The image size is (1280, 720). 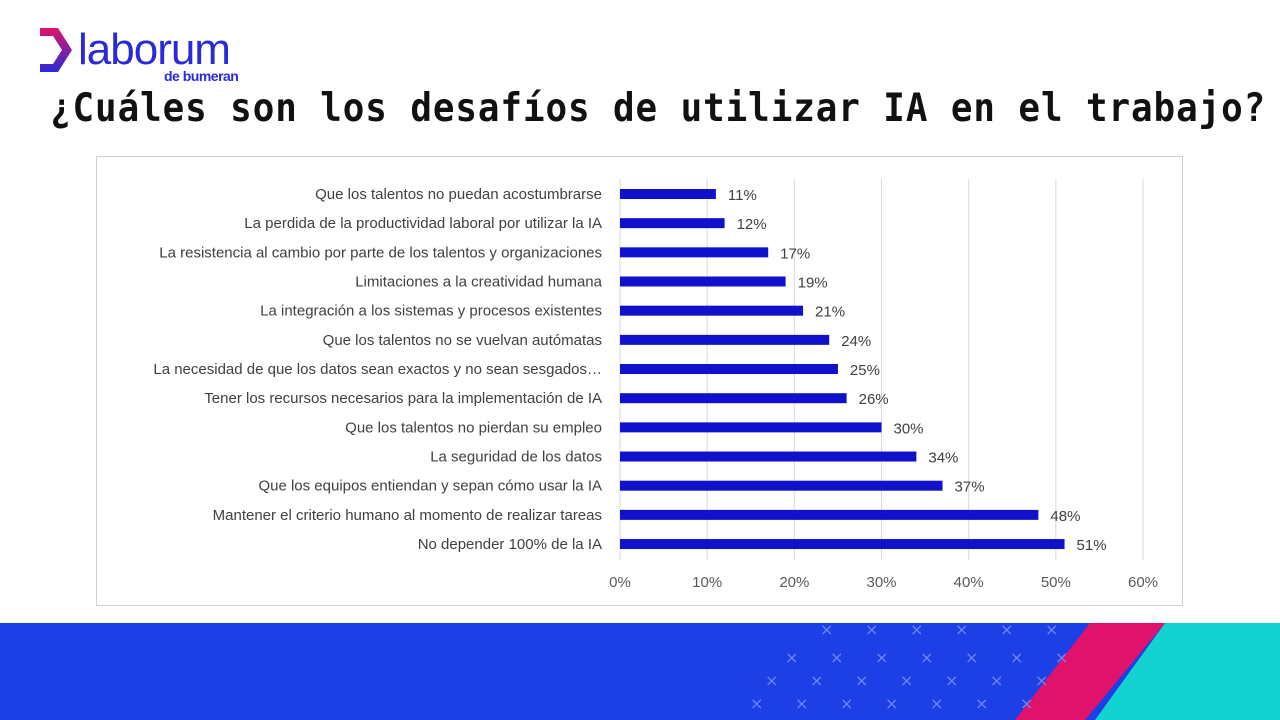 I want to click on x-tick-label: 0%, so click(x=620, y=582).